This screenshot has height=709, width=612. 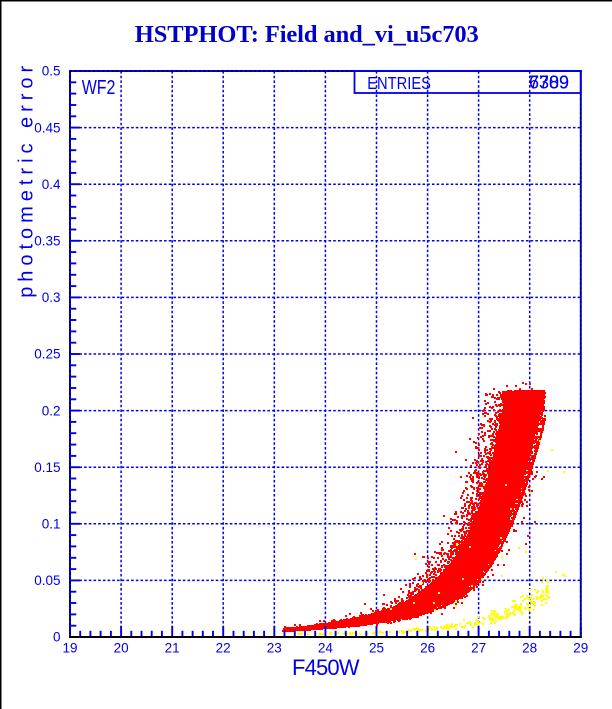 What do you see at coordinates (27, 181) in the screenshot?
I see `svg-text: photometric error` at bounding box center [27, 181].